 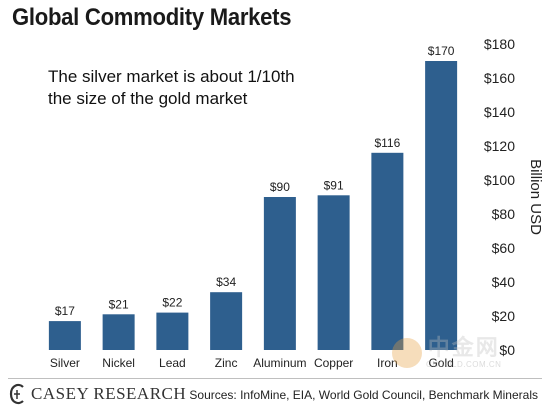 What do you see at coordinates (504, 316) in the screenshot?
I see `y-tick-label: $20` at bounding box center [504, 316].